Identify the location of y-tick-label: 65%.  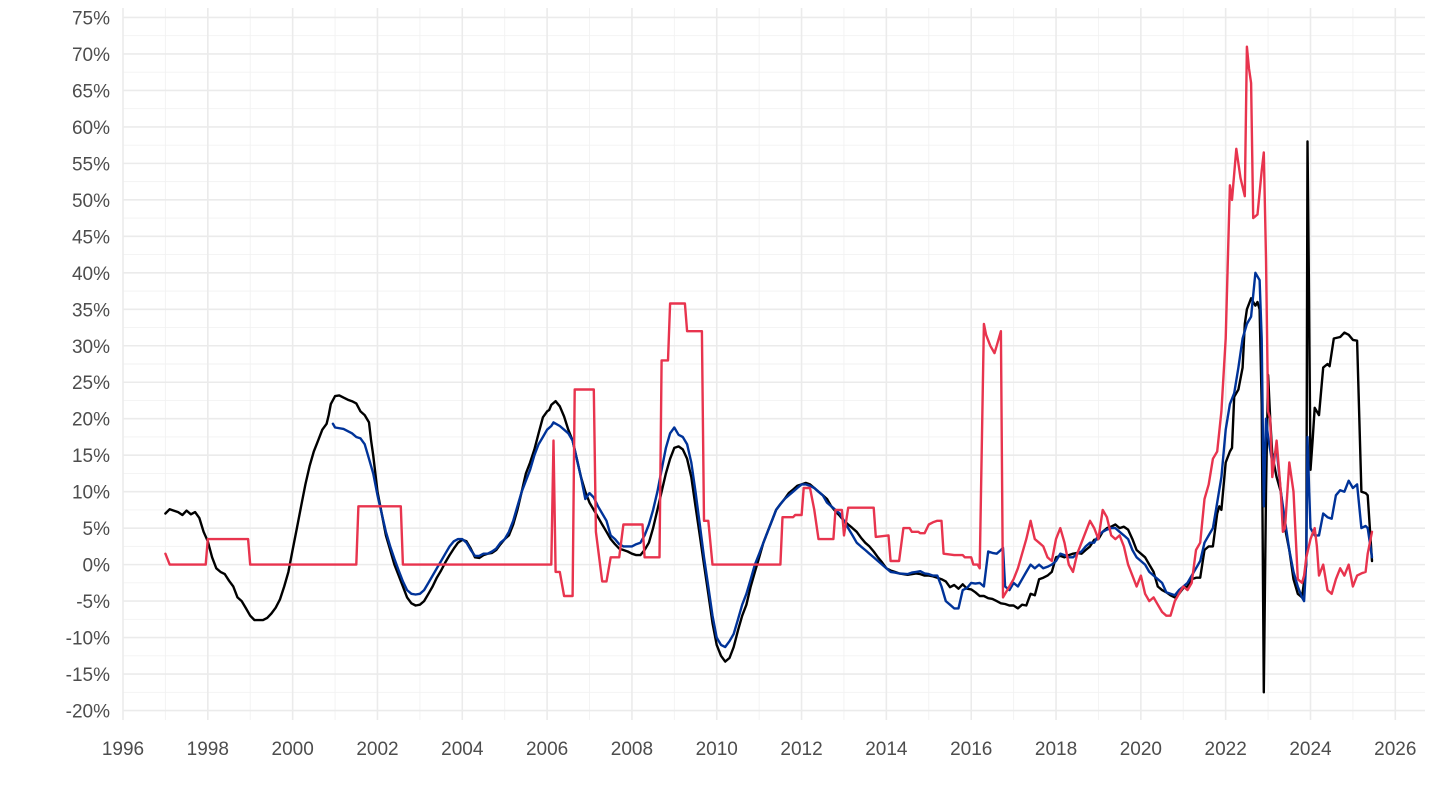
(91, 91).